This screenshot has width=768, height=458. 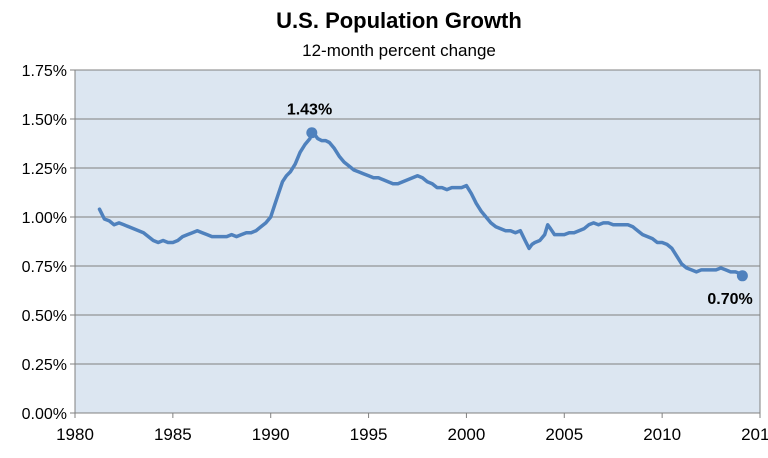 I want to click on y-tick-label: 1.50%, so click(x=44, y=120).